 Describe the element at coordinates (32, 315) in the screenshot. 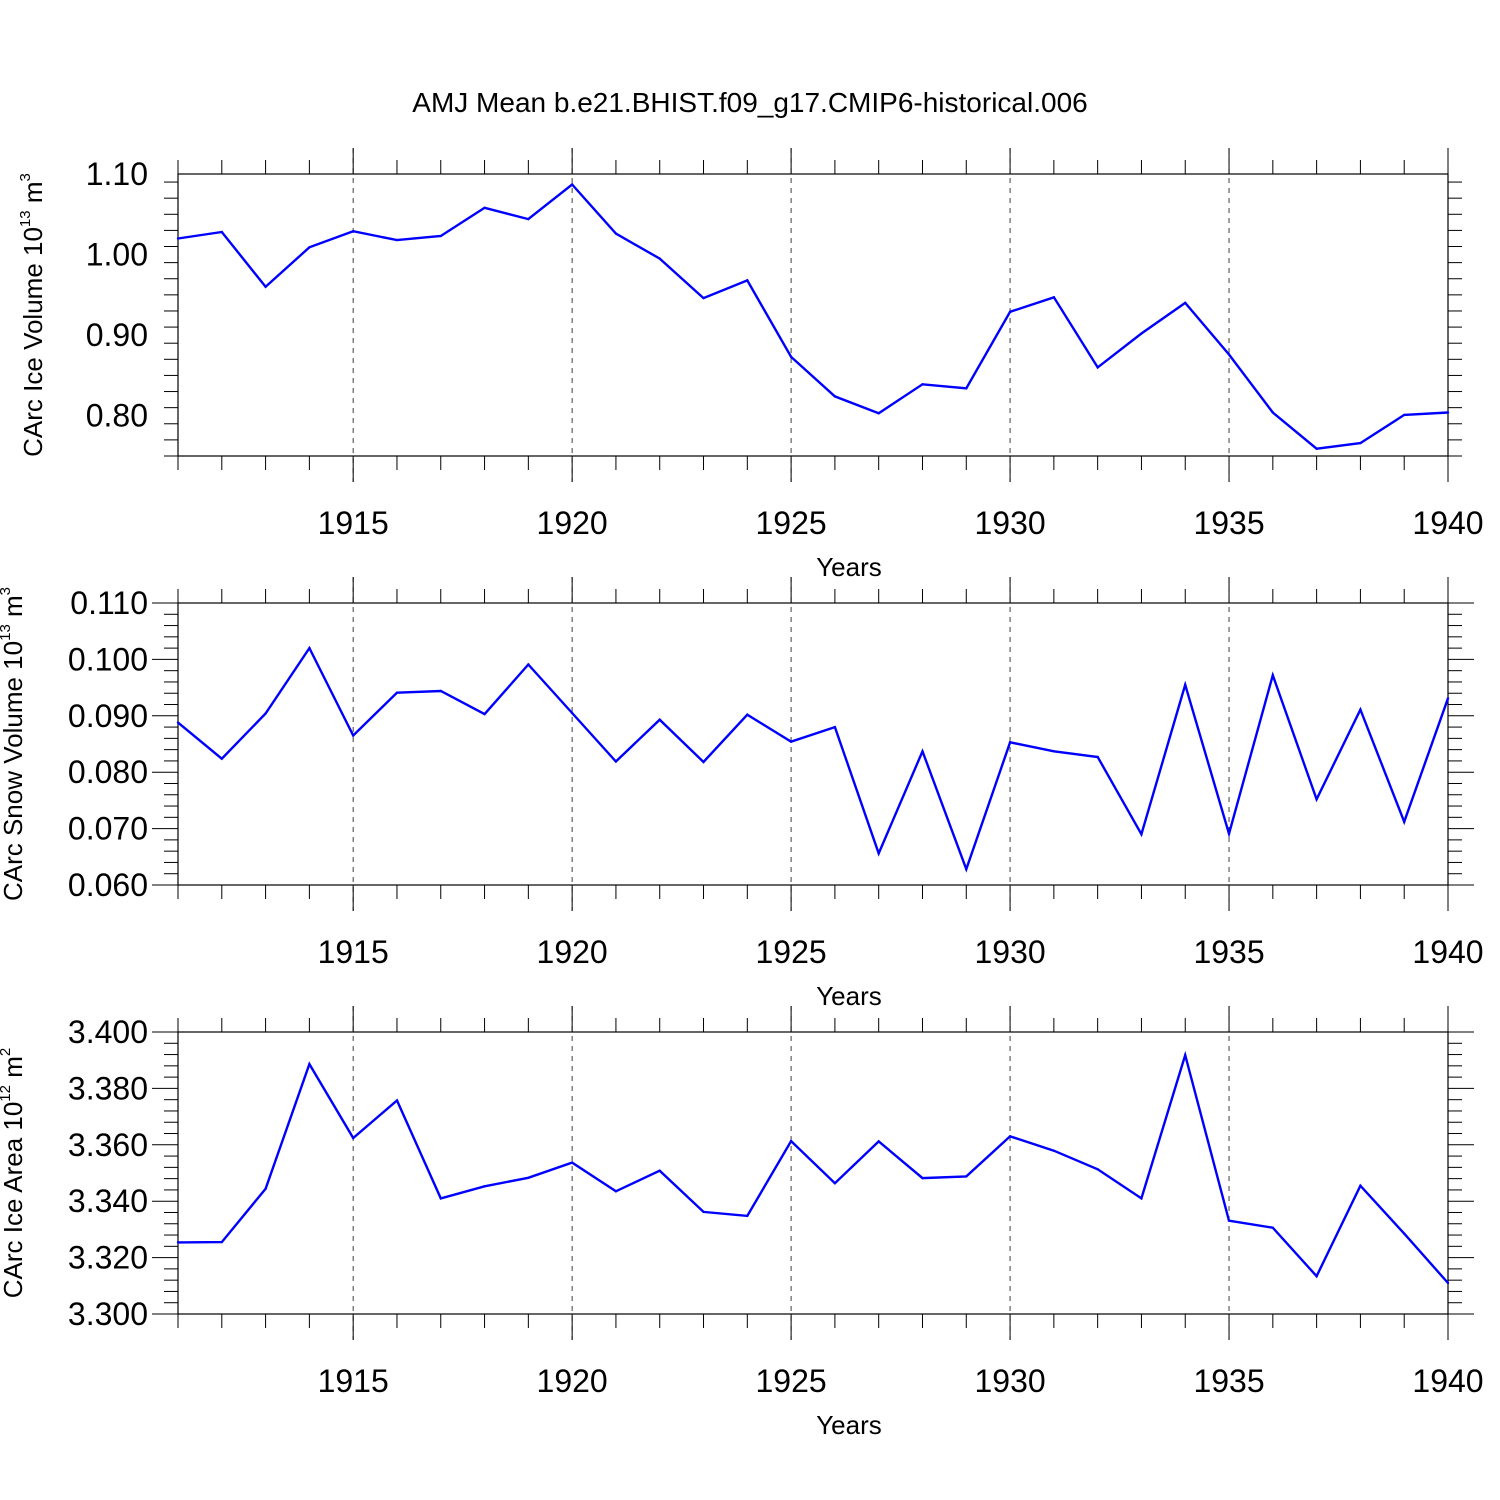

I see `y-axis-label: CArc Ice Volume 1013 m3` at that location.